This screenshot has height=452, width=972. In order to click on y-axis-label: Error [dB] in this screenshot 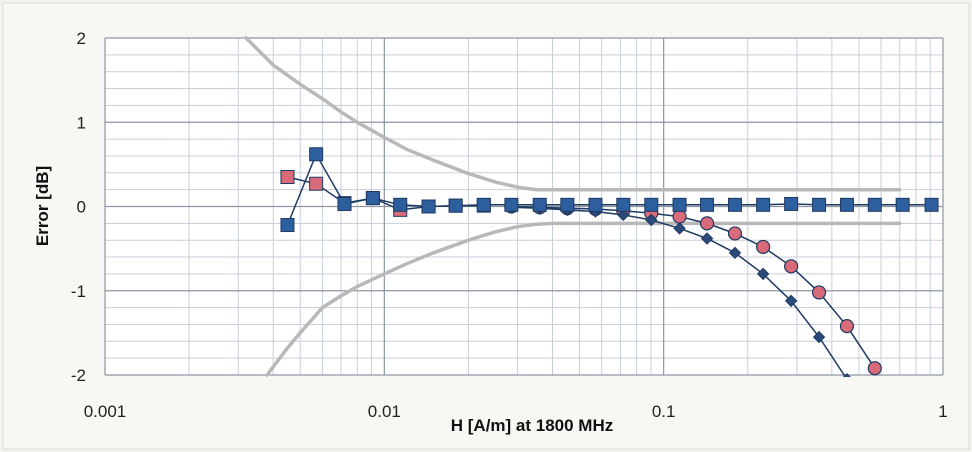, I will do `click(42, 206)`.